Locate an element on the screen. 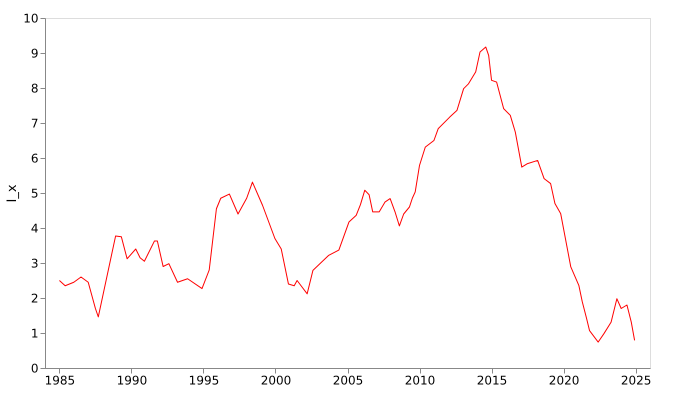 The width and height of the screenshot is (680, 400). y-tick-label: 5 is located at coordinates (34, 193).